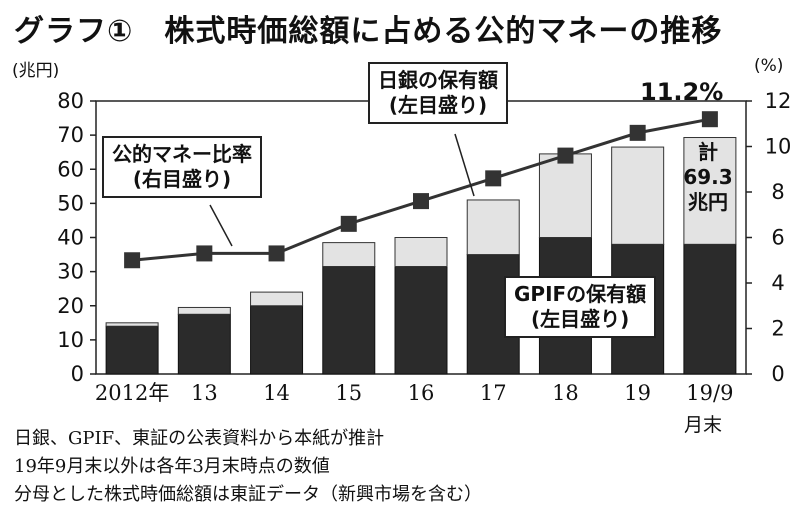 This screenshot has width=800, height=521. What do you see at coordinates (777, 374) in the screenshot?
I see `right-tick-label: 0` at bounding box center [777, 374].